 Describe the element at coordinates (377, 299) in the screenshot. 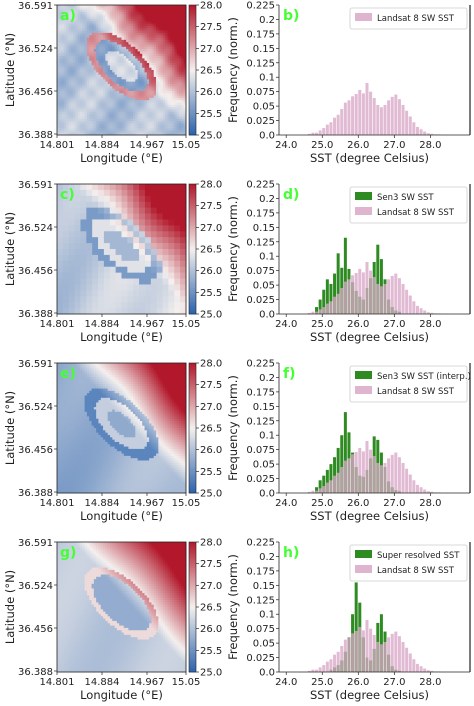

I see `histogram-bar` at that location.